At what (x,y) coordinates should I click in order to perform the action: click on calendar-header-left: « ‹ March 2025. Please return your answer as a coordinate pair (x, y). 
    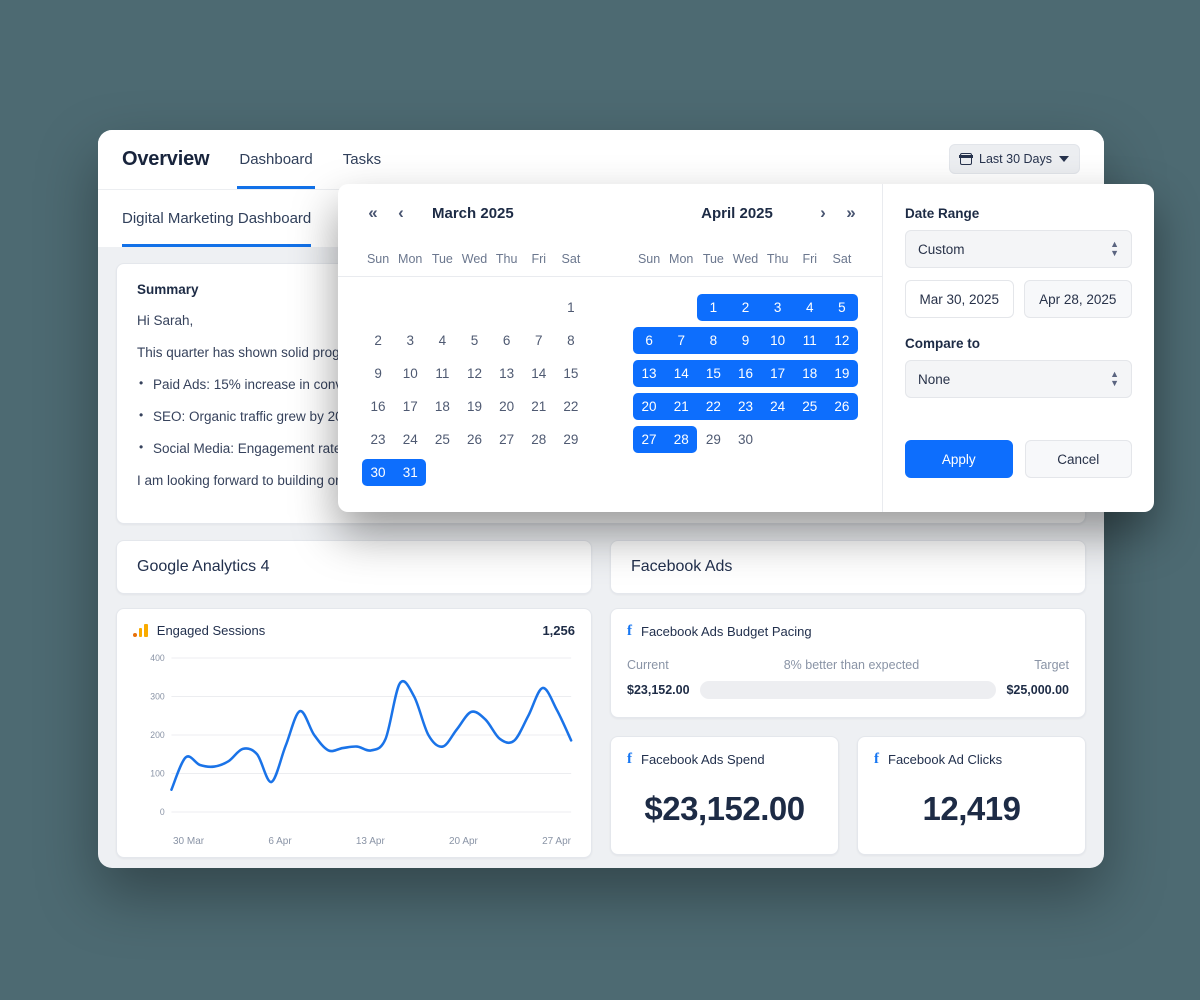
    Looking at the image, I should click on (487, 213).